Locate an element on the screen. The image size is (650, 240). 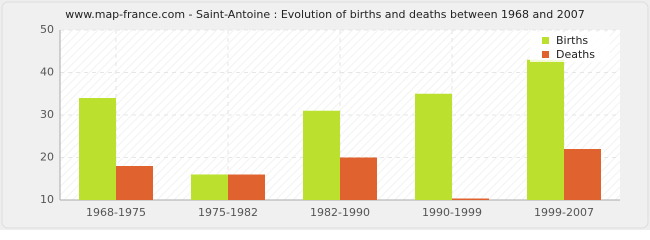
y-tick-label: 50 is located at coordinates (47, 29).